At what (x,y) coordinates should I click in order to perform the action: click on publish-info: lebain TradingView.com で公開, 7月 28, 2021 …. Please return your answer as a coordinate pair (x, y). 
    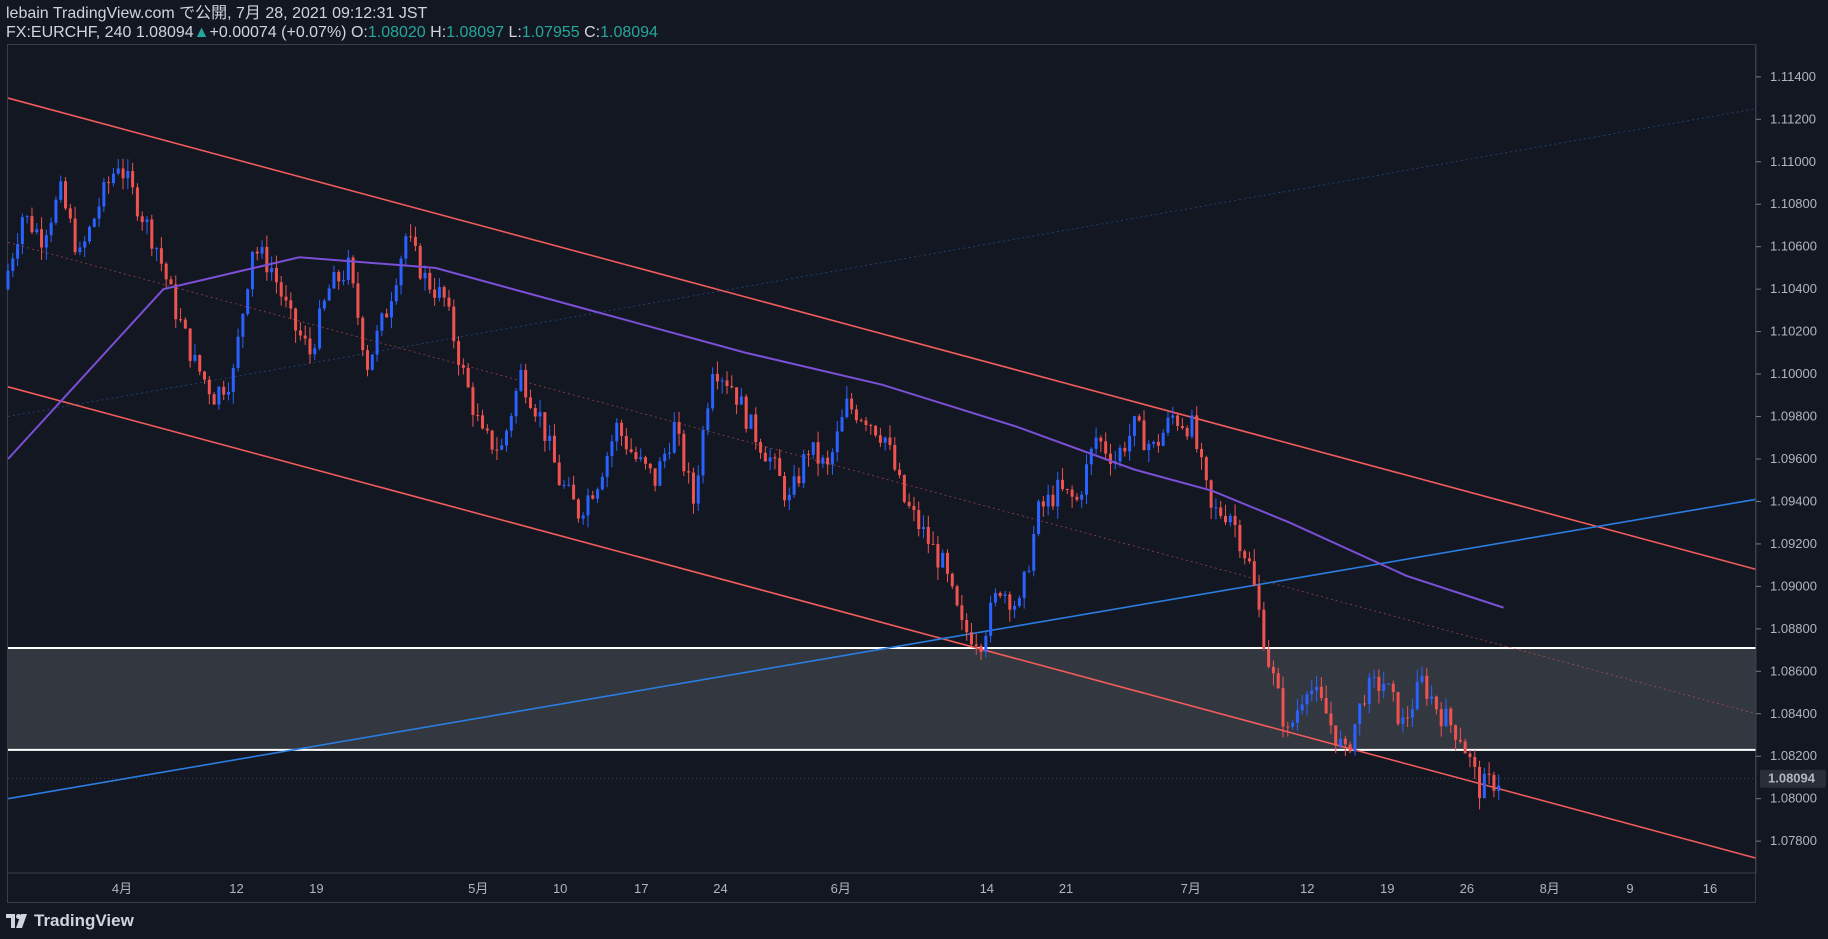
    Looking at the image, I should click on (217, 13).